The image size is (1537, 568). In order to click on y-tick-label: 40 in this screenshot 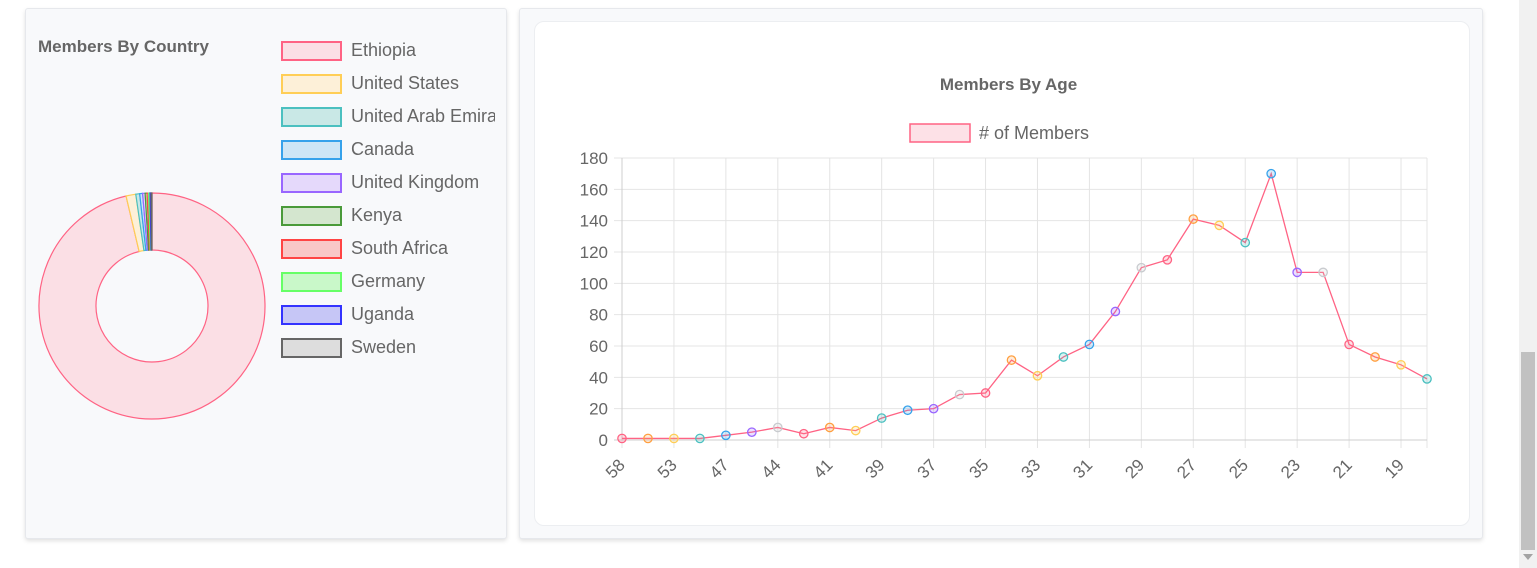, I will do `click(598, 377)`.